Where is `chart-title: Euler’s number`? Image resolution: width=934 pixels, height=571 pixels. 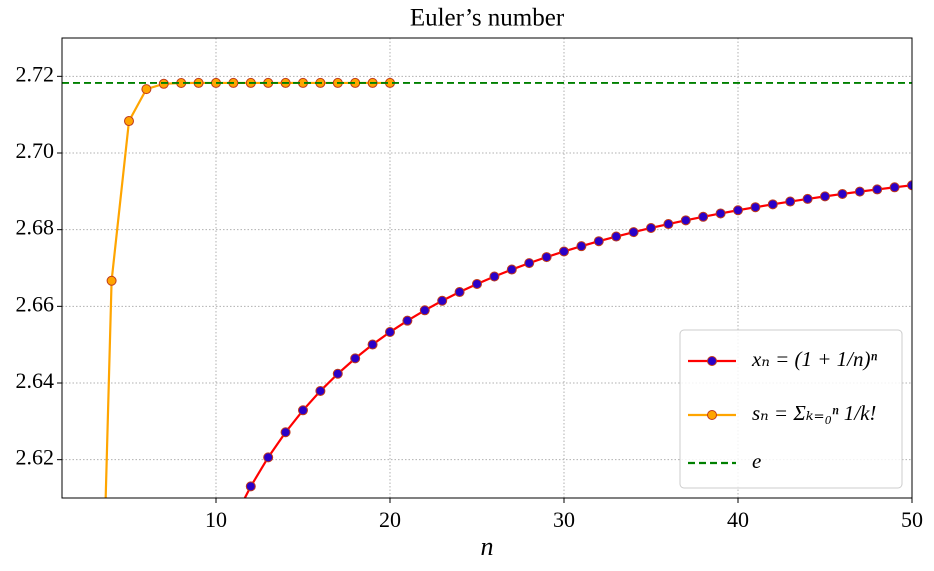
chart-title: Euler’s number is located at coordinates (487, 18).